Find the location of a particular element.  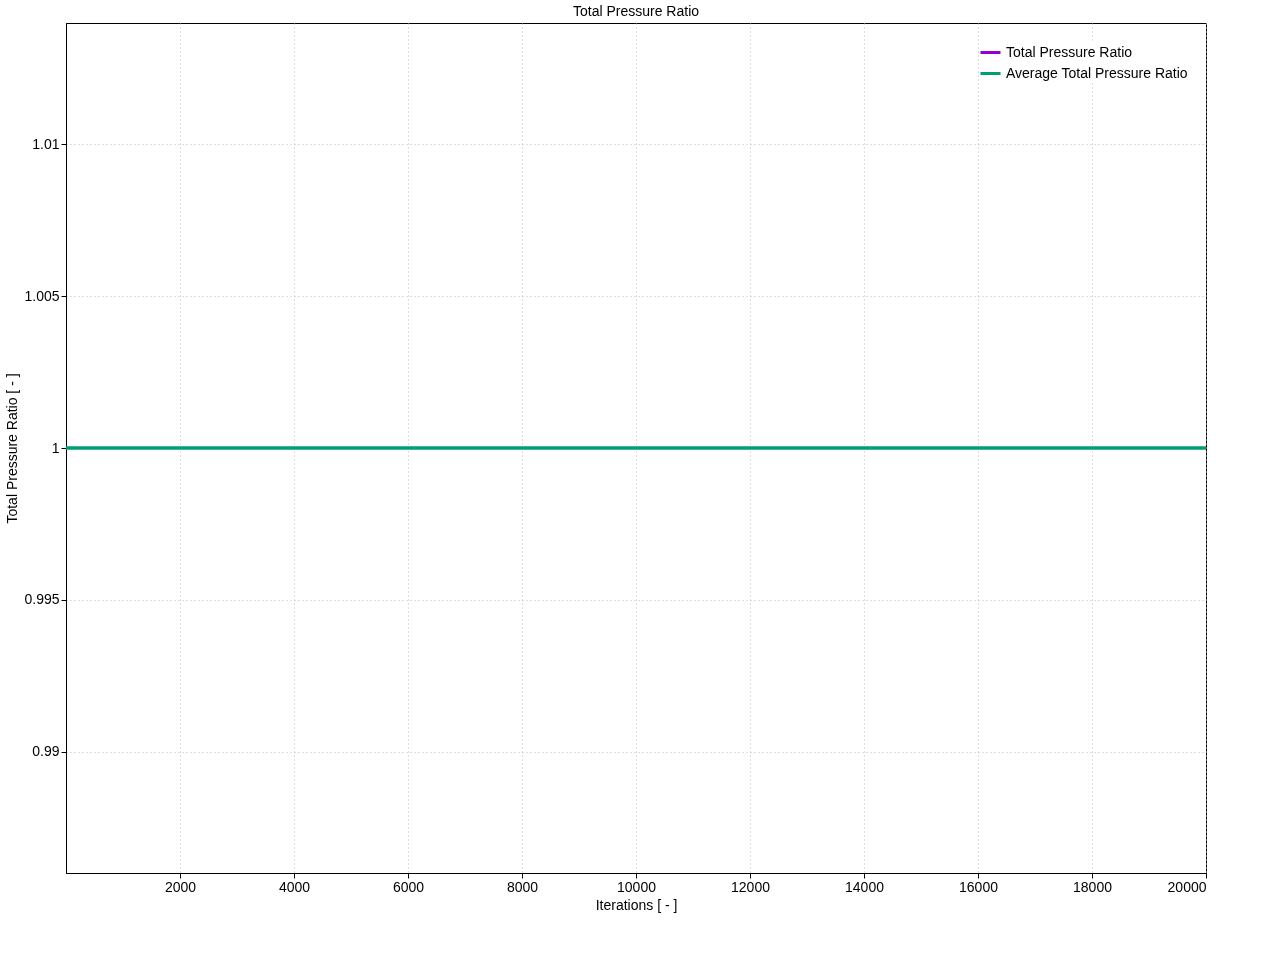

x-tick-label: 2000 is located at coordinates (180, 886).